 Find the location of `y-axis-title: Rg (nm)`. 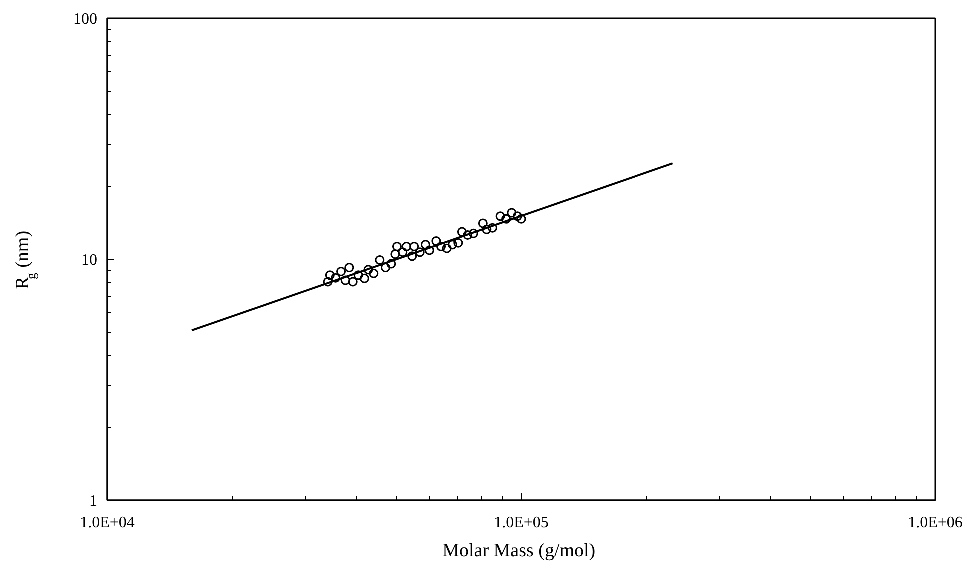

y-axis-title: Rg (nm) is located at coordinates (25, 260).